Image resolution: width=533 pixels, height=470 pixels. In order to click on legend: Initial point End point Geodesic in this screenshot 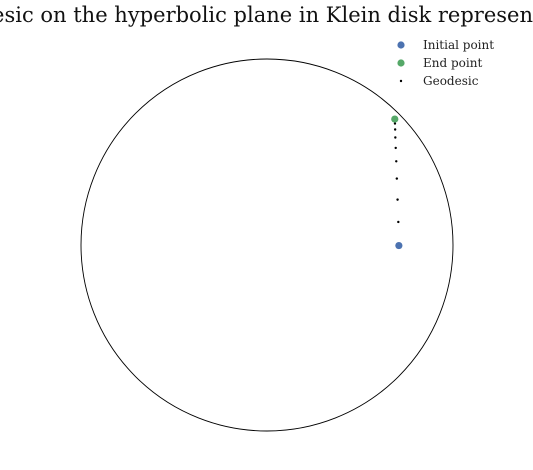, I will do `click(445, 63)`.